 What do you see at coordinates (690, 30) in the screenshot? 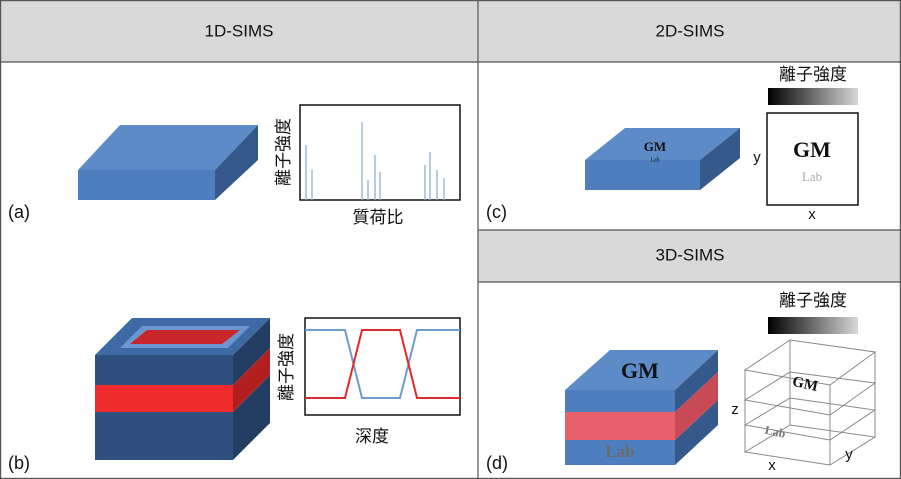
I see `header: 2D-SIMS` at bounding box center [690, 30].